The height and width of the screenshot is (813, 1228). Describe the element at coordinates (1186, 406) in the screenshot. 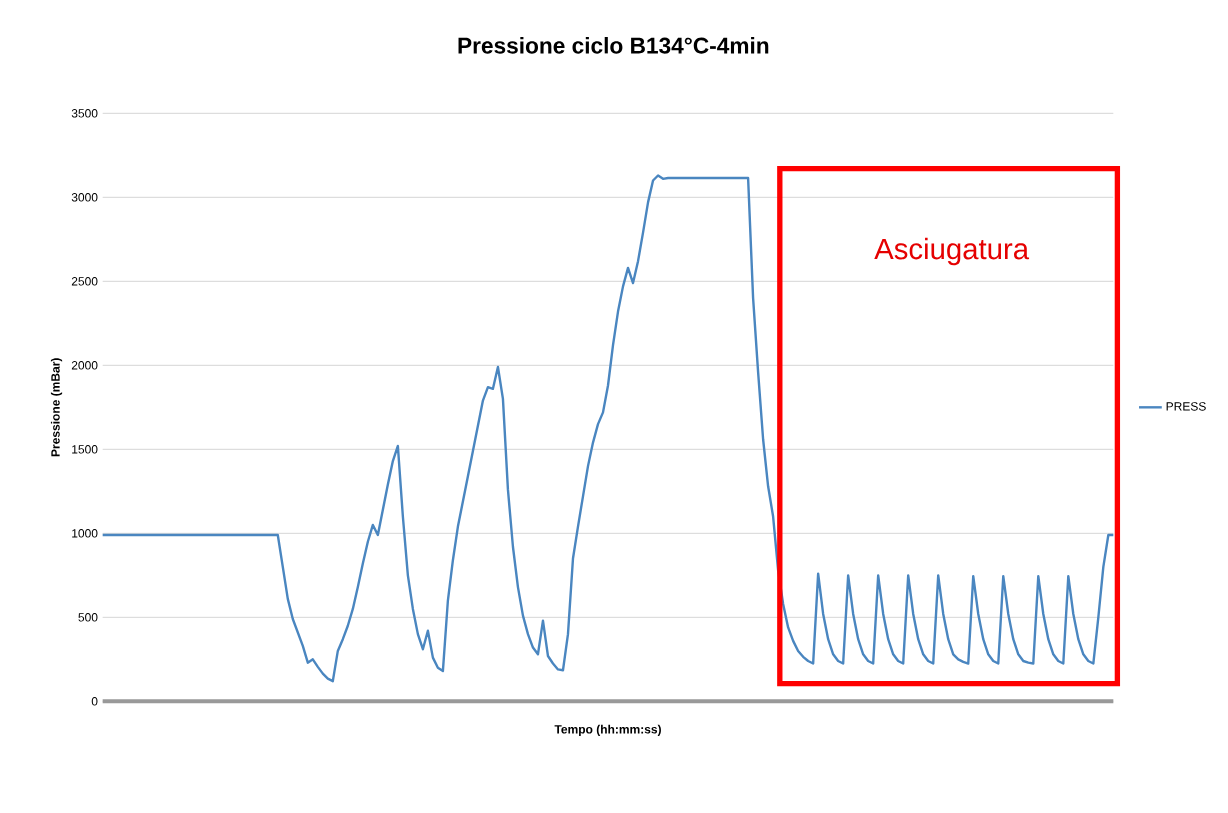

I see `legend-label: PRESS` at that location.